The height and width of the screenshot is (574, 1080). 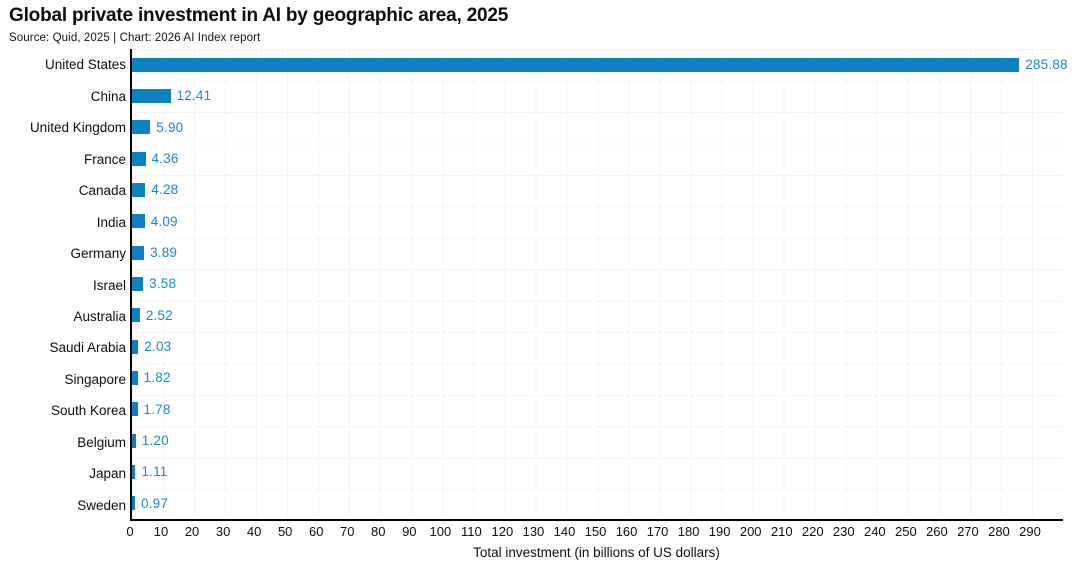 I want to click on x-tick-label: 210, so click(x=781, y=531).